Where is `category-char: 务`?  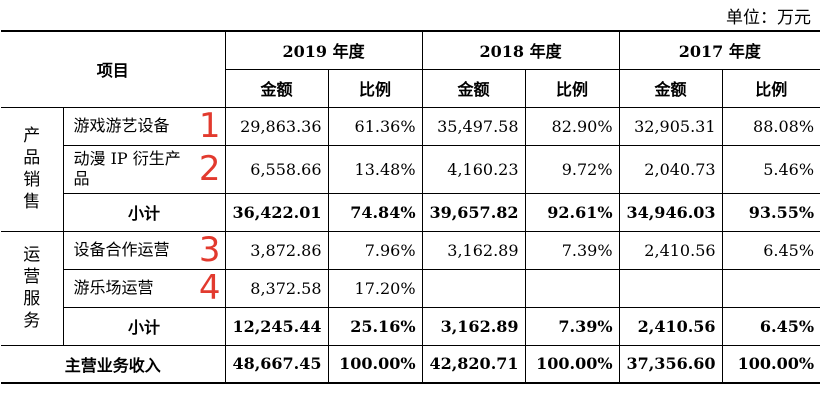 category-char: 务 is located at coordinates (32, 321).